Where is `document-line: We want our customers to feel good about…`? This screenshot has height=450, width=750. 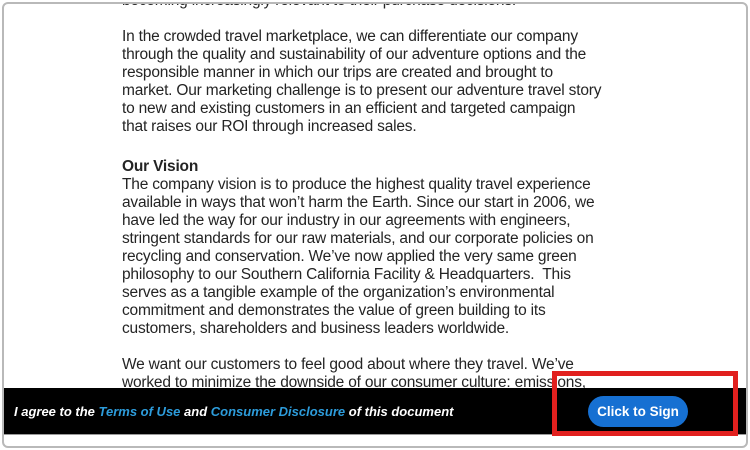
document-line: We want our customers to feel good about… is located at coordinates (348, 364).